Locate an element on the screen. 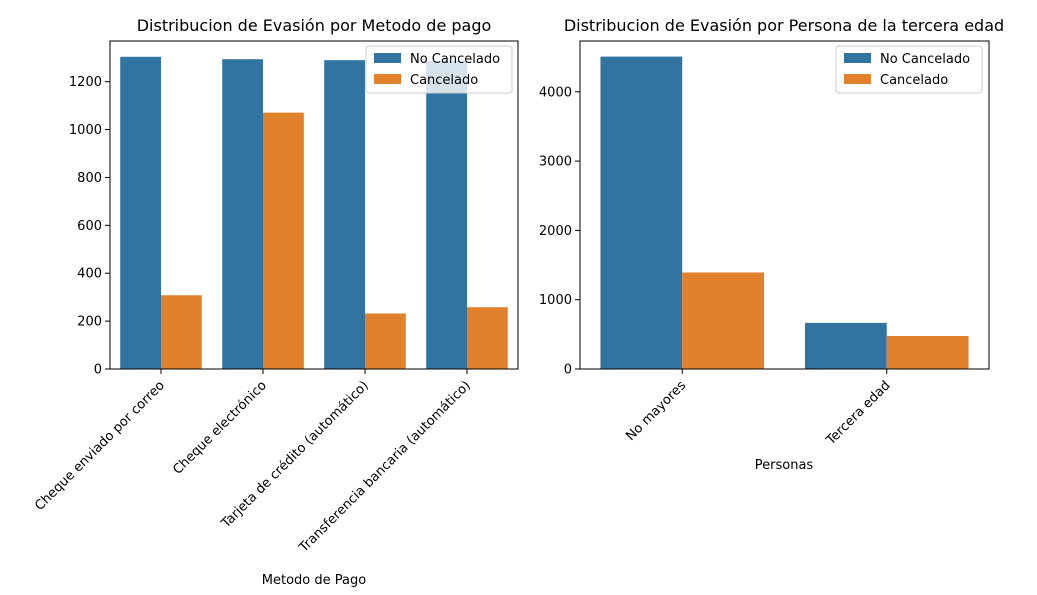  y-tick-label: 200 is located at coordinates (89, 322).